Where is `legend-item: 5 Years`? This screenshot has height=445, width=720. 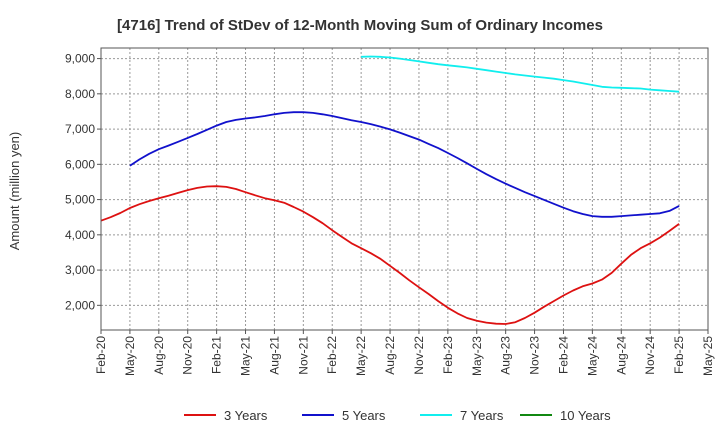 legend-item: 5 Years is located at coordinates (344, 415).